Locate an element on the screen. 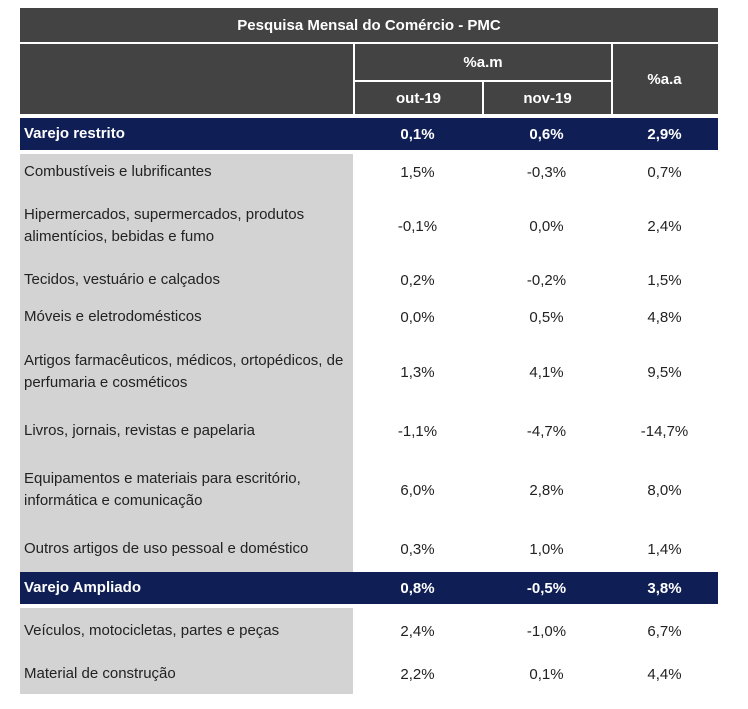 The image size is (748, 709). table-row: Material de construção 2,2% 0,1% 4,4% is located at coordinates (369, 674).